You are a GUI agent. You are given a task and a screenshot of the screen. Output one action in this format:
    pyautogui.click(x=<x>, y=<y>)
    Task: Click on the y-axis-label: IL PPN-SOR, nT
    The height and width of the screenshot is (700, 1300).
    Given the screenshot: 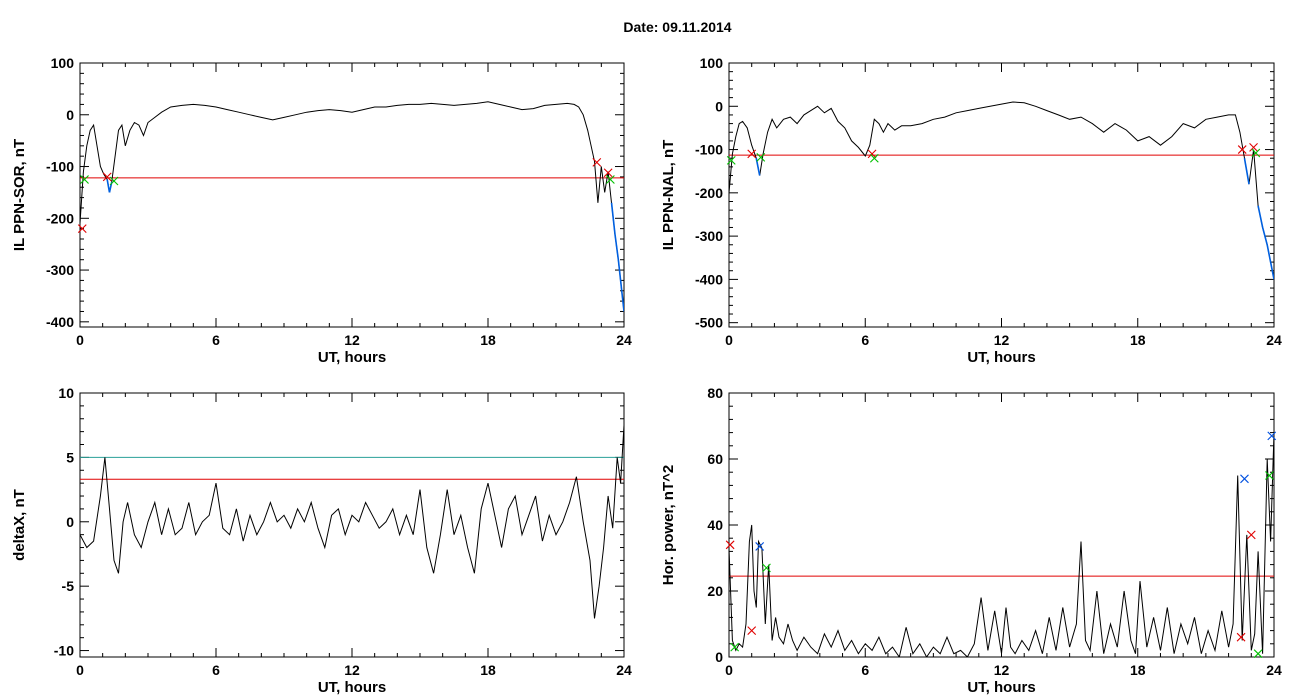 What is the action you would take?
    pyautogui.click(x=19, y=195)
    